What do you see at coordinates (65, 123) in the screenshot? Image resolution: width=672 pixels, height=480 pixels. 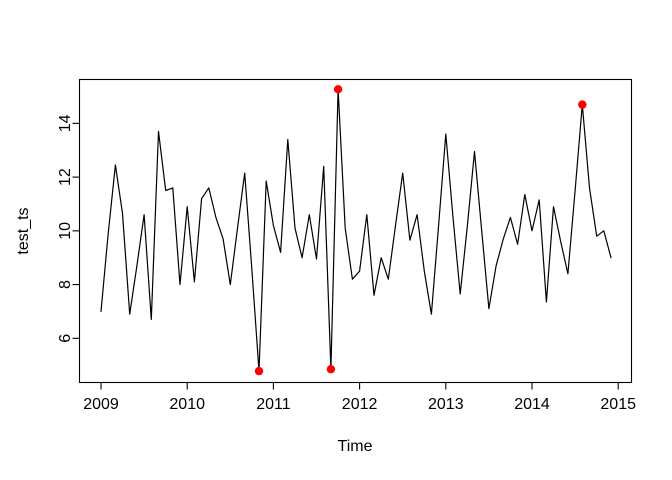 I see `y-tick-label: 14` at bounding box center [65, 123].